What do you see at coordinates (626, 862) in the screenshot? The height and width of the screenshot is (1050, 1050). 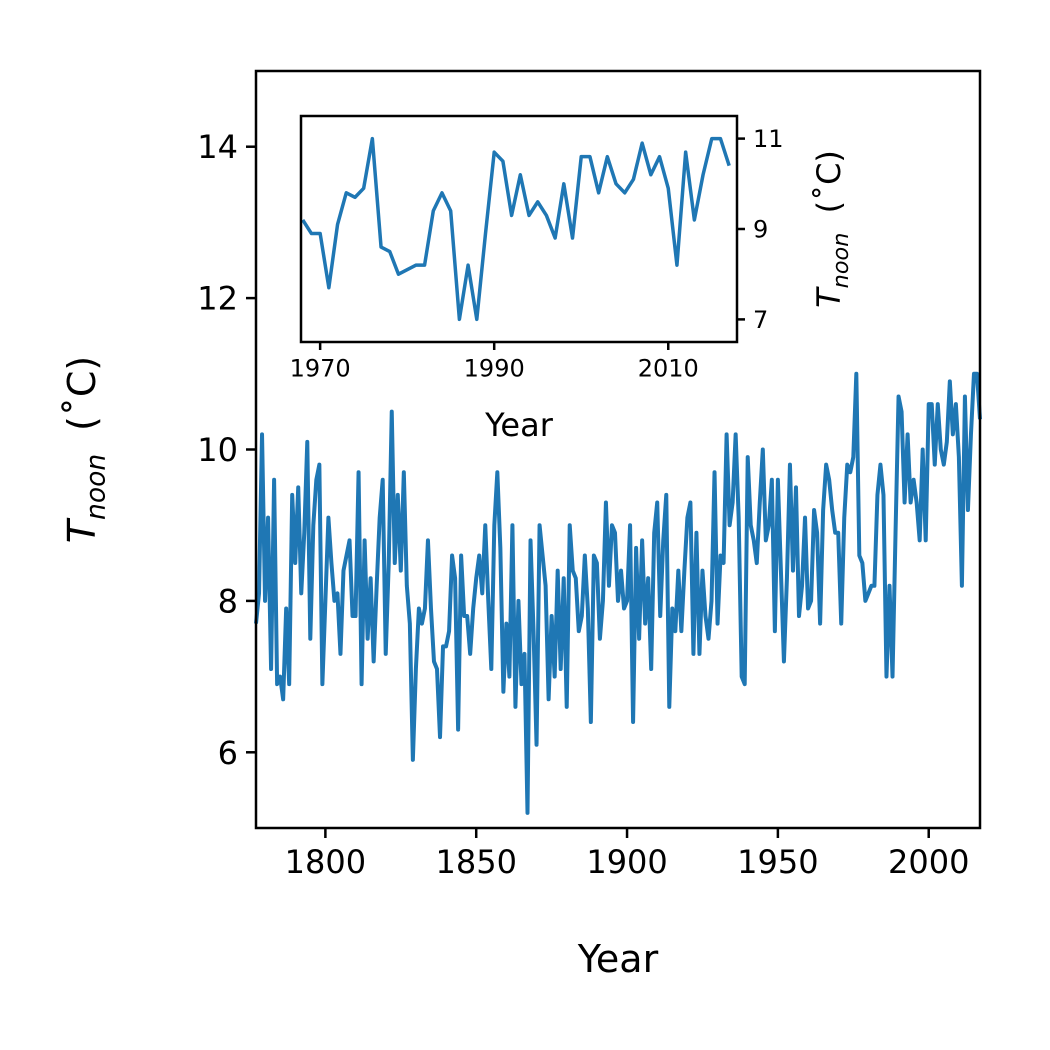 I see `x-tick-label: 1900` at bounding box center [626, 862].